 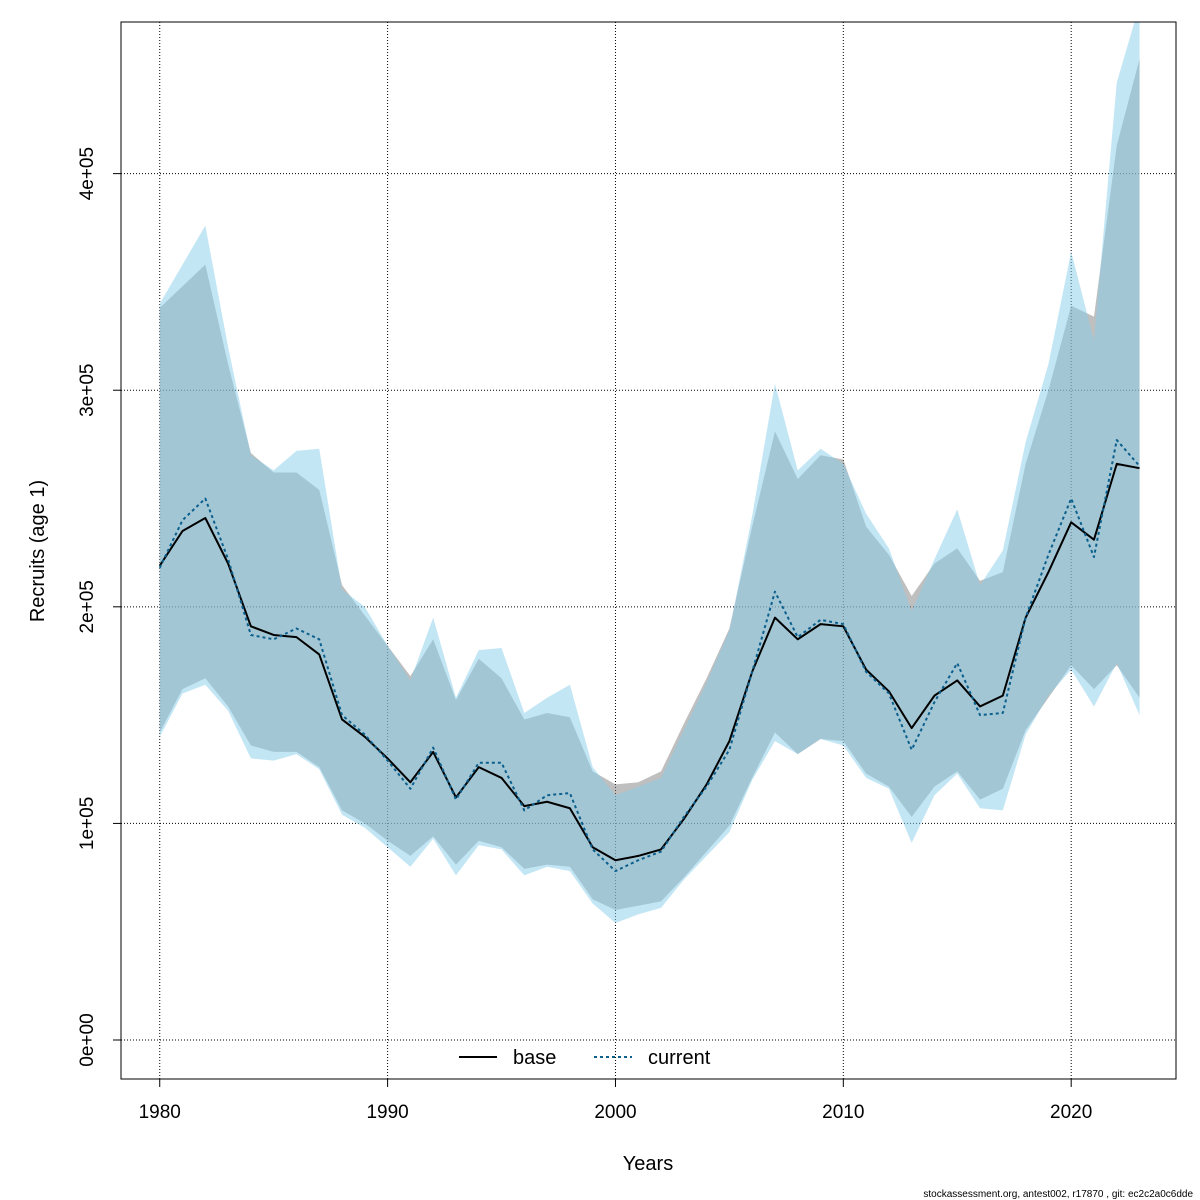 What do you see at coordinates (585, 1058) in the screenshot?
I see `legend: base current` at bounding box center [585, 1058].